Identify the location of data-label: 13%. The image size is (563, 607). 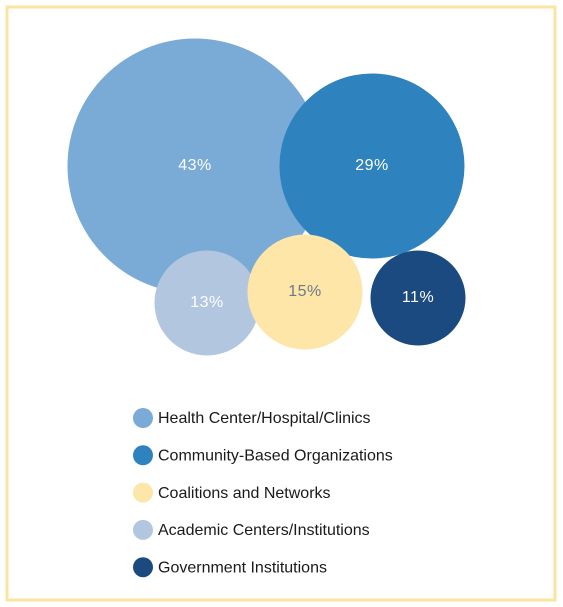
(207, 302).